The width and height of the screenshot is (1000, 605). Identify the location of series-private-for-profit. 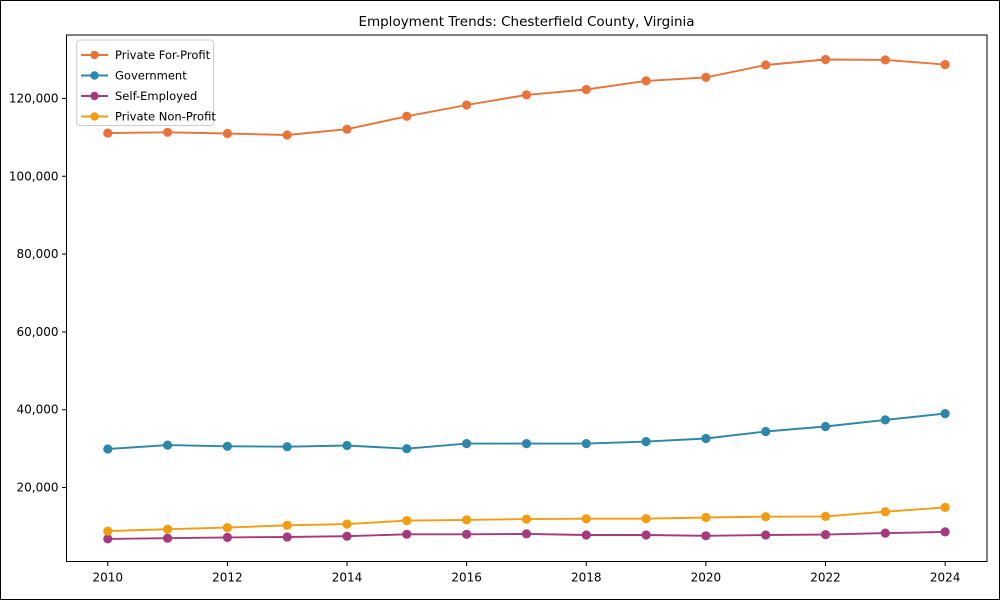
(526, 97).